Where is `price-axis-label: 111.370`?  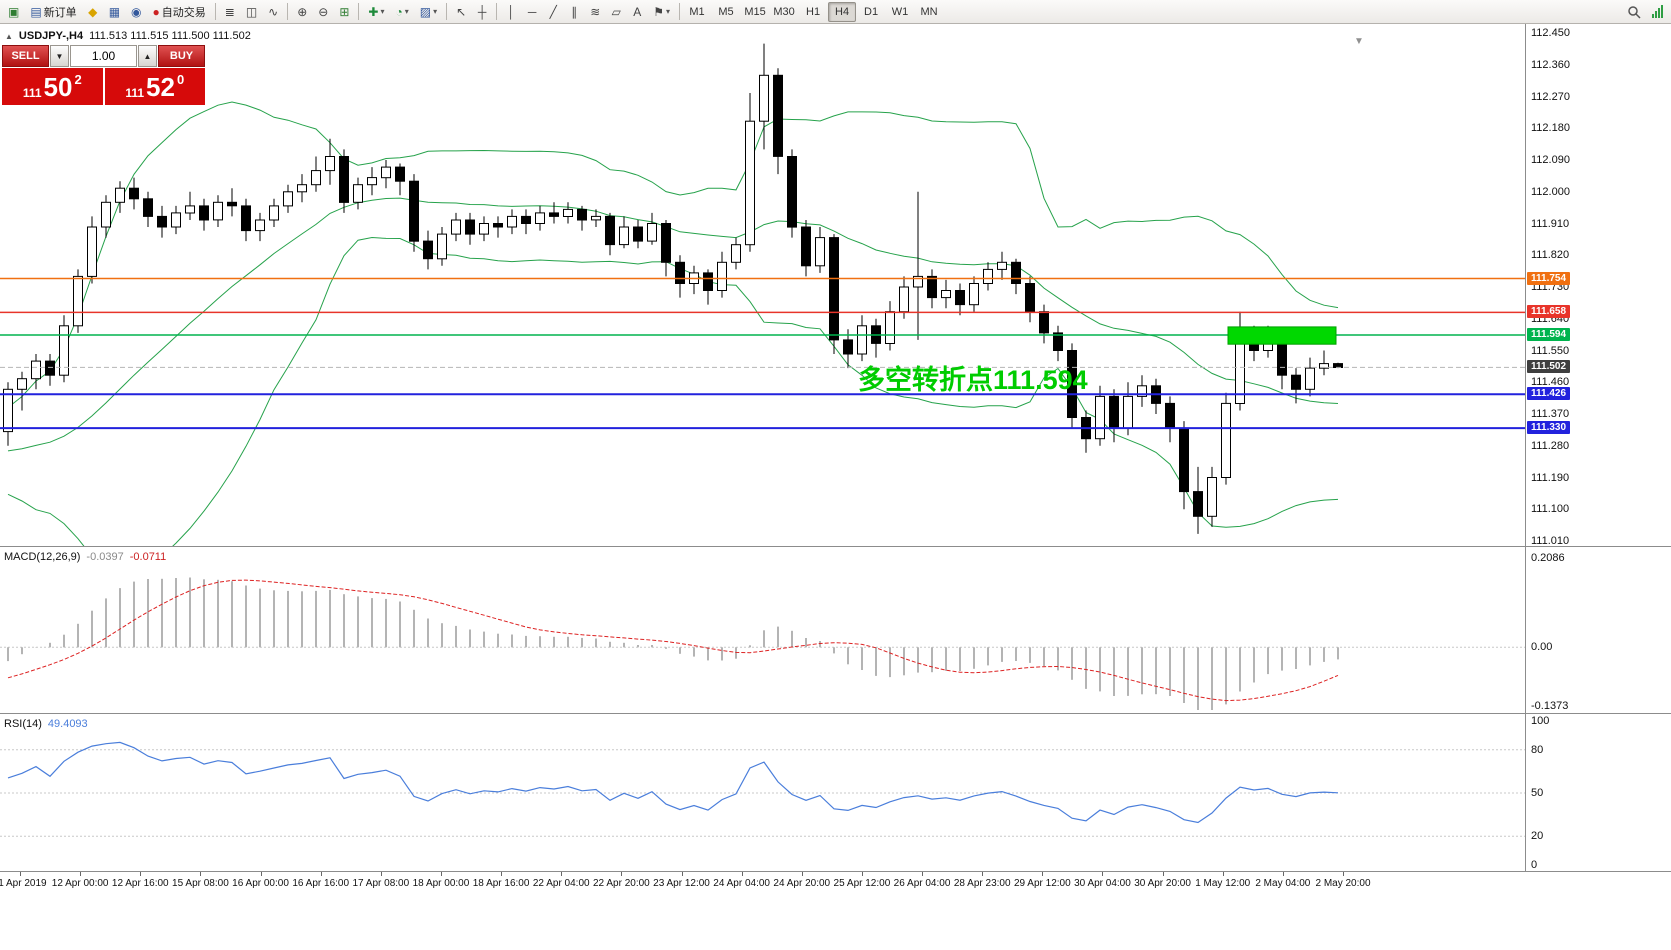
price-axis-label: 111.370 is located at coordinates (1550, 414).